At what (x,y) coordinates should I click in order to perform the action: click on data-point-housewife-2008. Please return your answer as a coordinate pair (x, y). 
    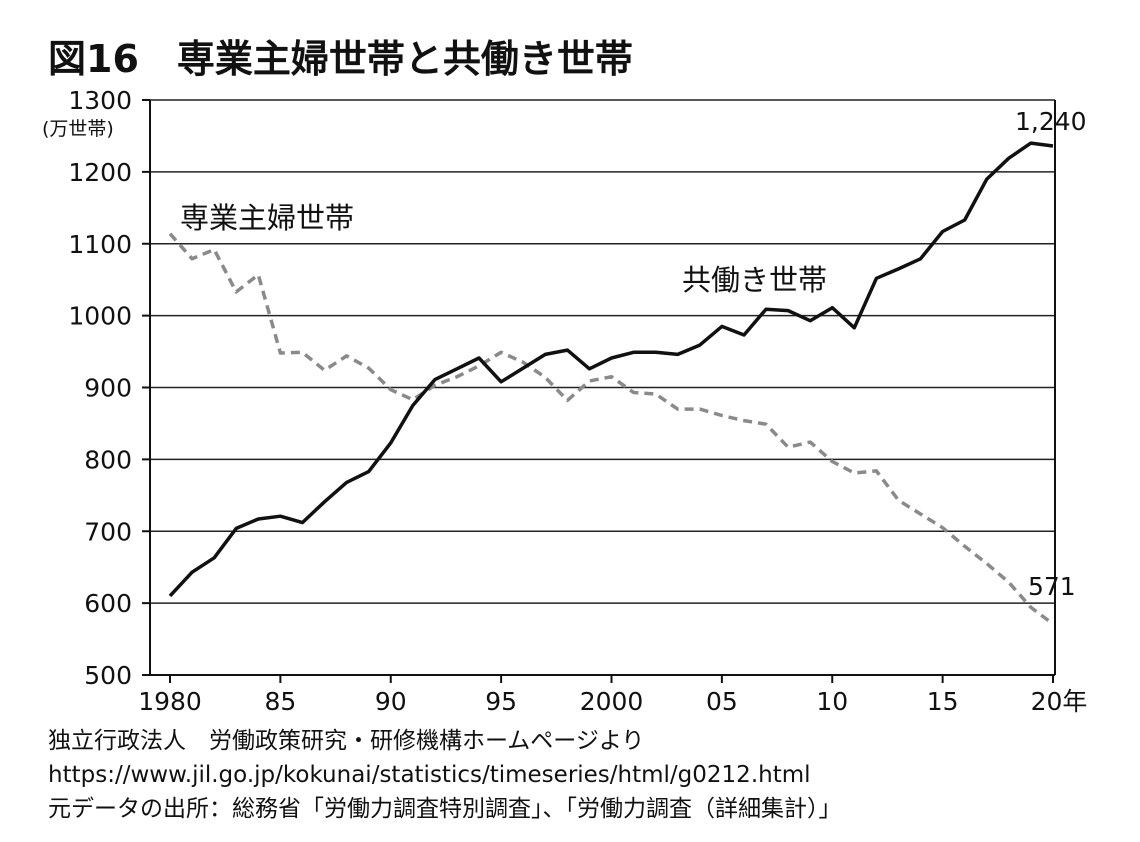
    Looking at the image, I should click on (788, 447).